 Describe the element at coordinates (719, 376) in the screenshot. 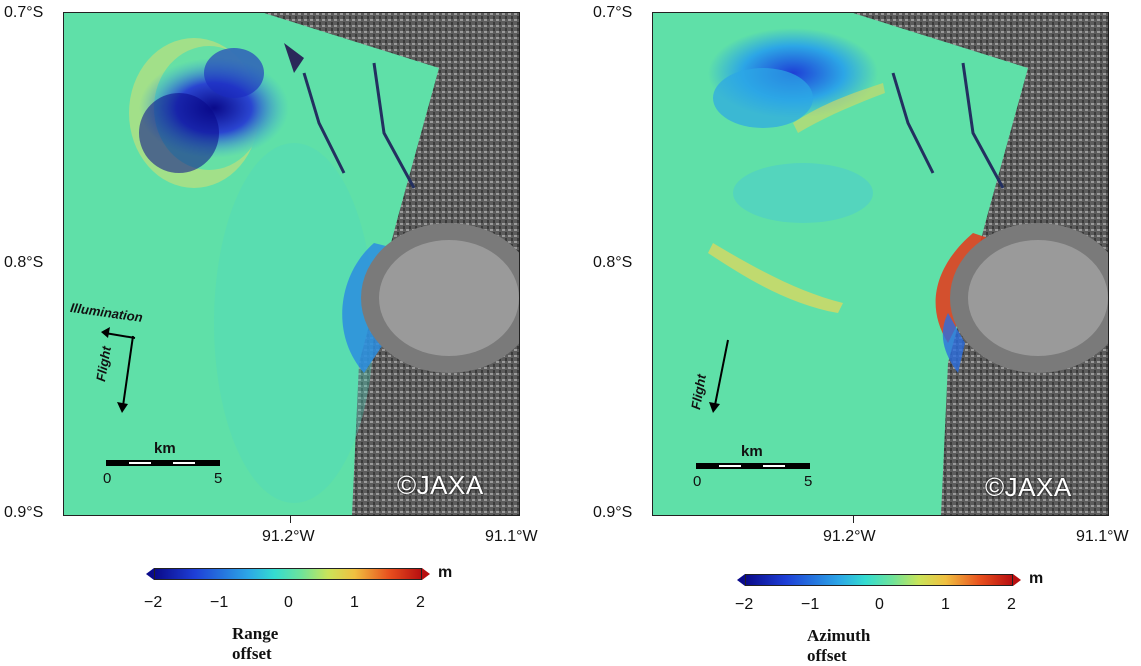

I see `flight-arrow` at that location.